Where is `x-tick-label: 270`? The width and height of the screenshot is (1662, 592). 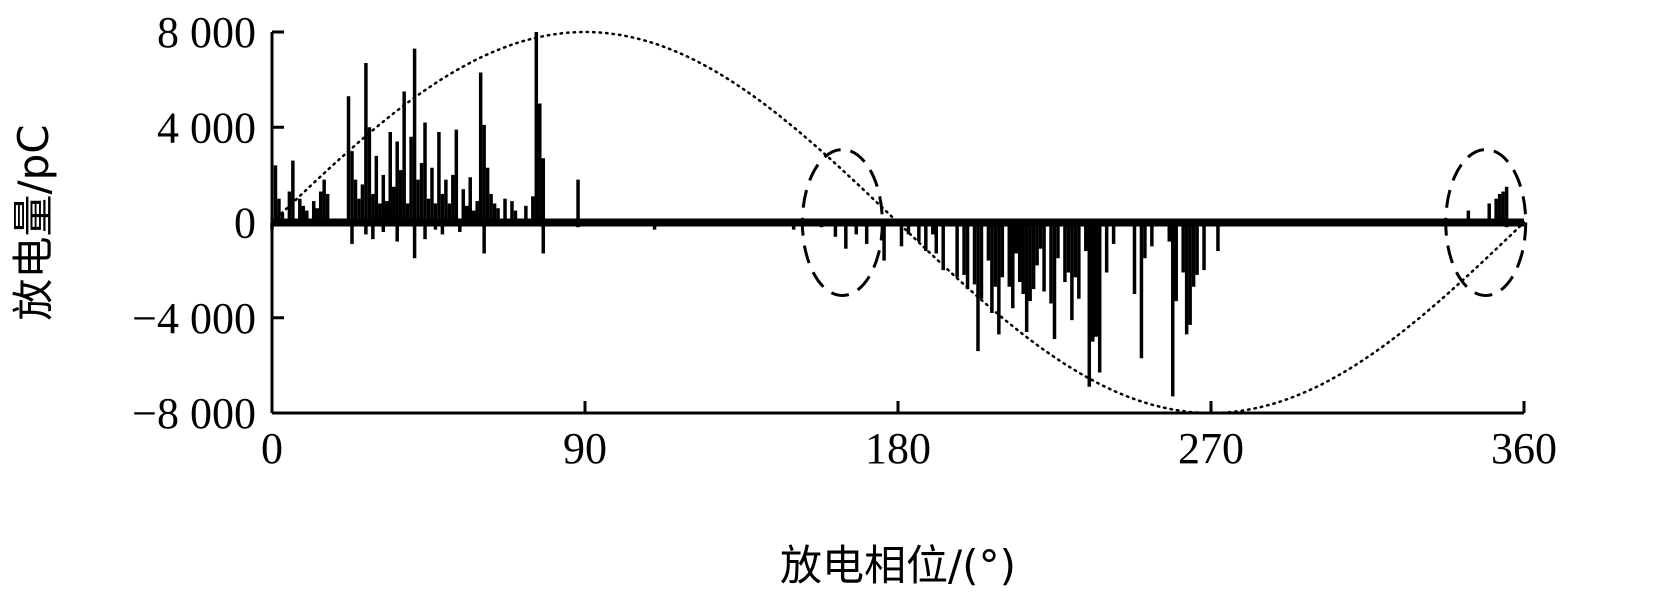 x-tick-label: 270 is located at coordinates (1211, 448).